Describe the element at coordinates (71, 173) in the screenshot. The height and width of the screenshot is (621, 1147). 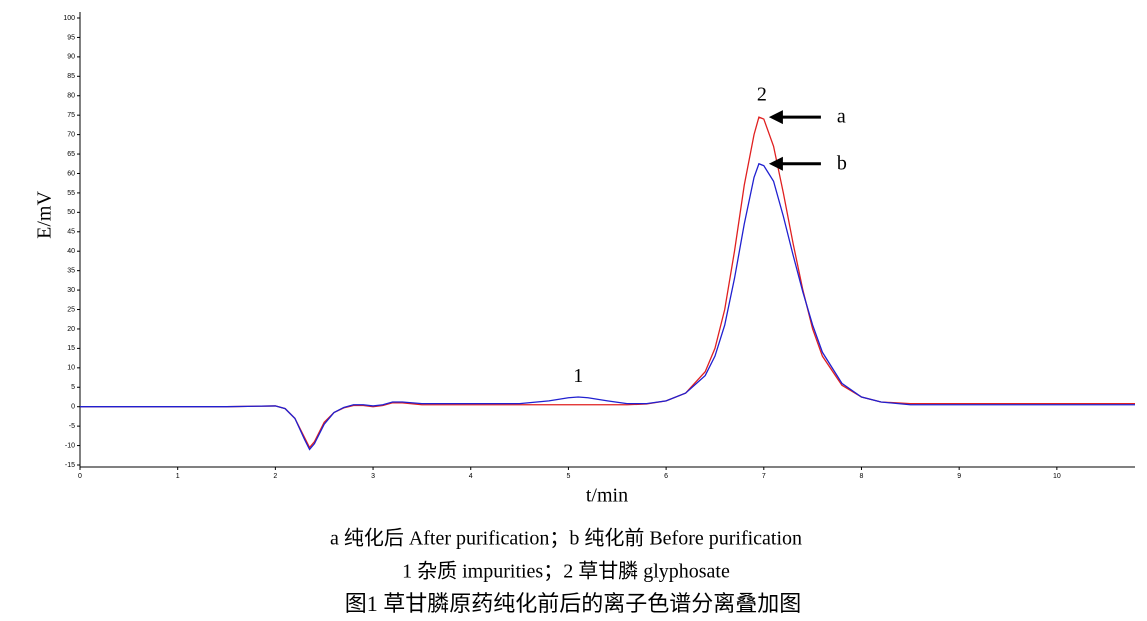
I see `y-tick-label: 60` at that location.